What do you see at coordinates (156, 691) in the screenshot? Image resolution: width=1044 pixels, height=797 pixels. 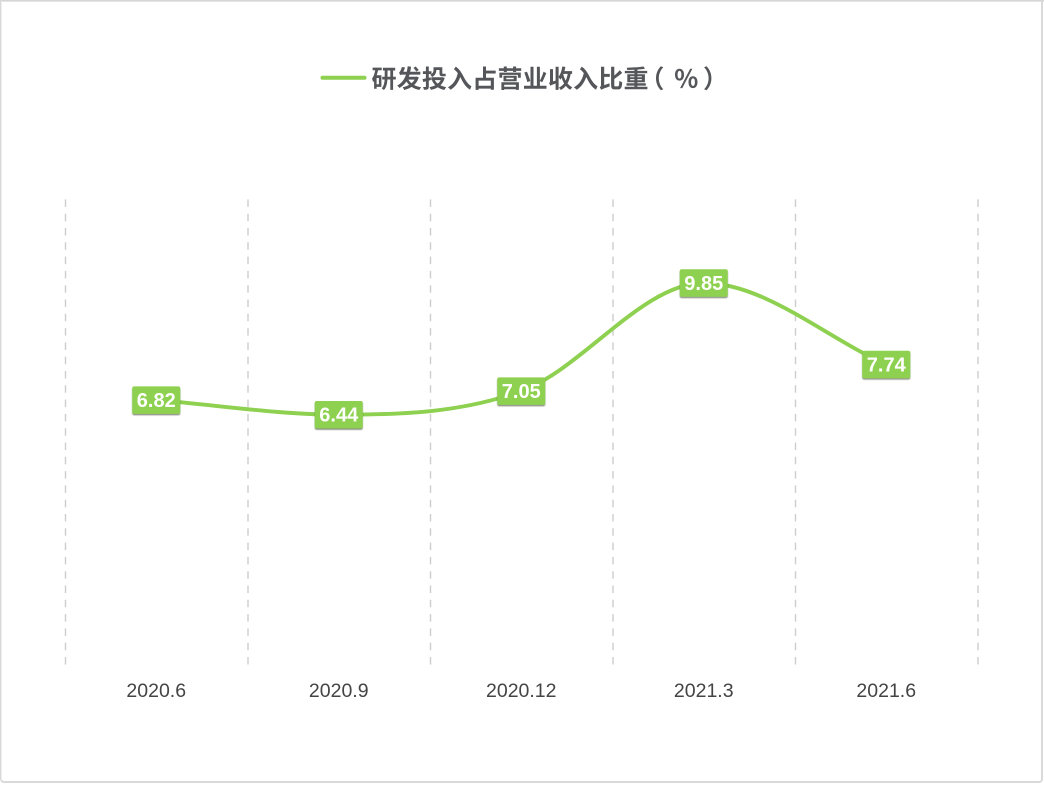 I see `svg-text: 2020.6` at bounding box center [156, 691].